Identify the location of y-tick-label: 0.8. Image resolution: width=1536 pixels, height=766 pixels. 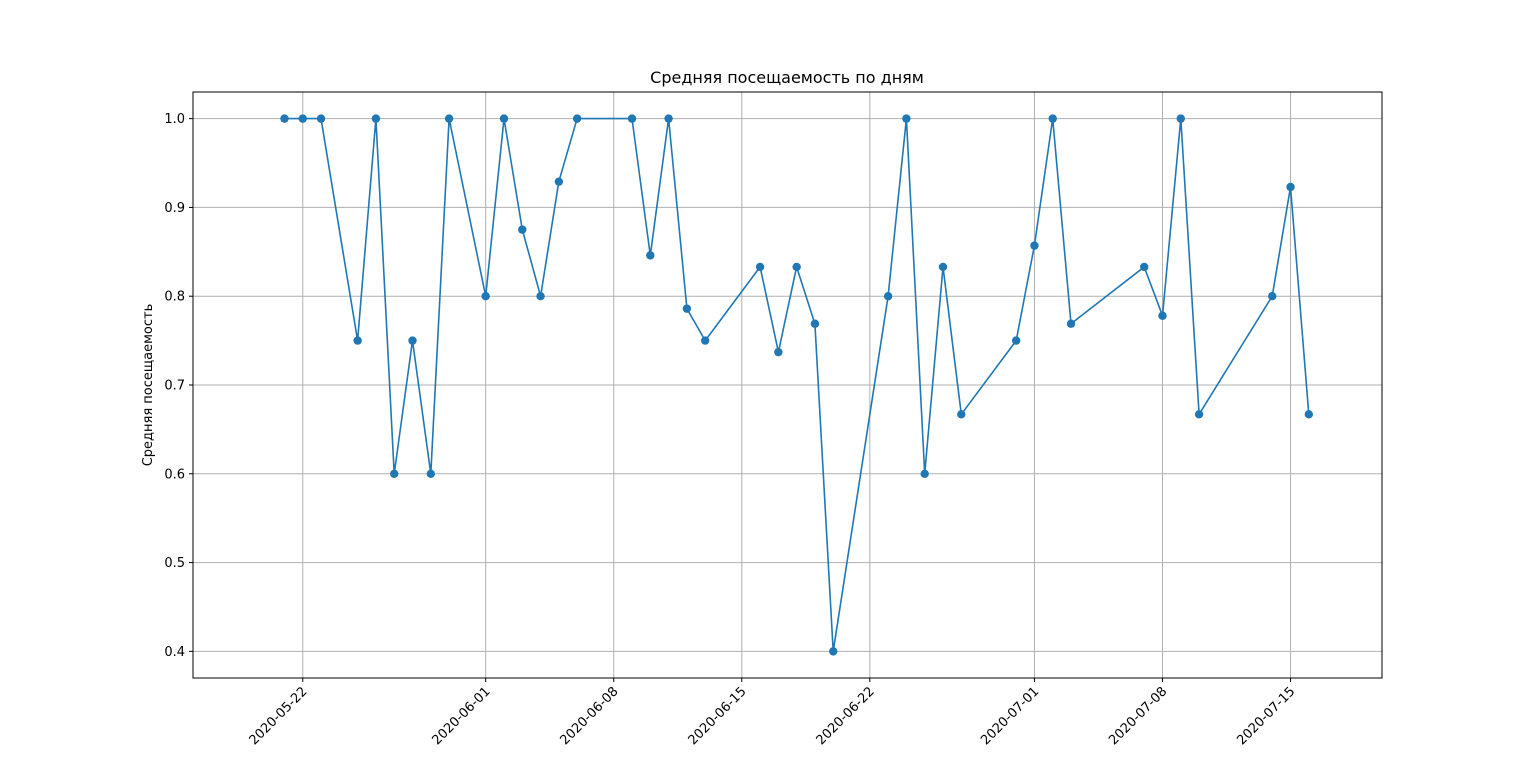
(174, 297).